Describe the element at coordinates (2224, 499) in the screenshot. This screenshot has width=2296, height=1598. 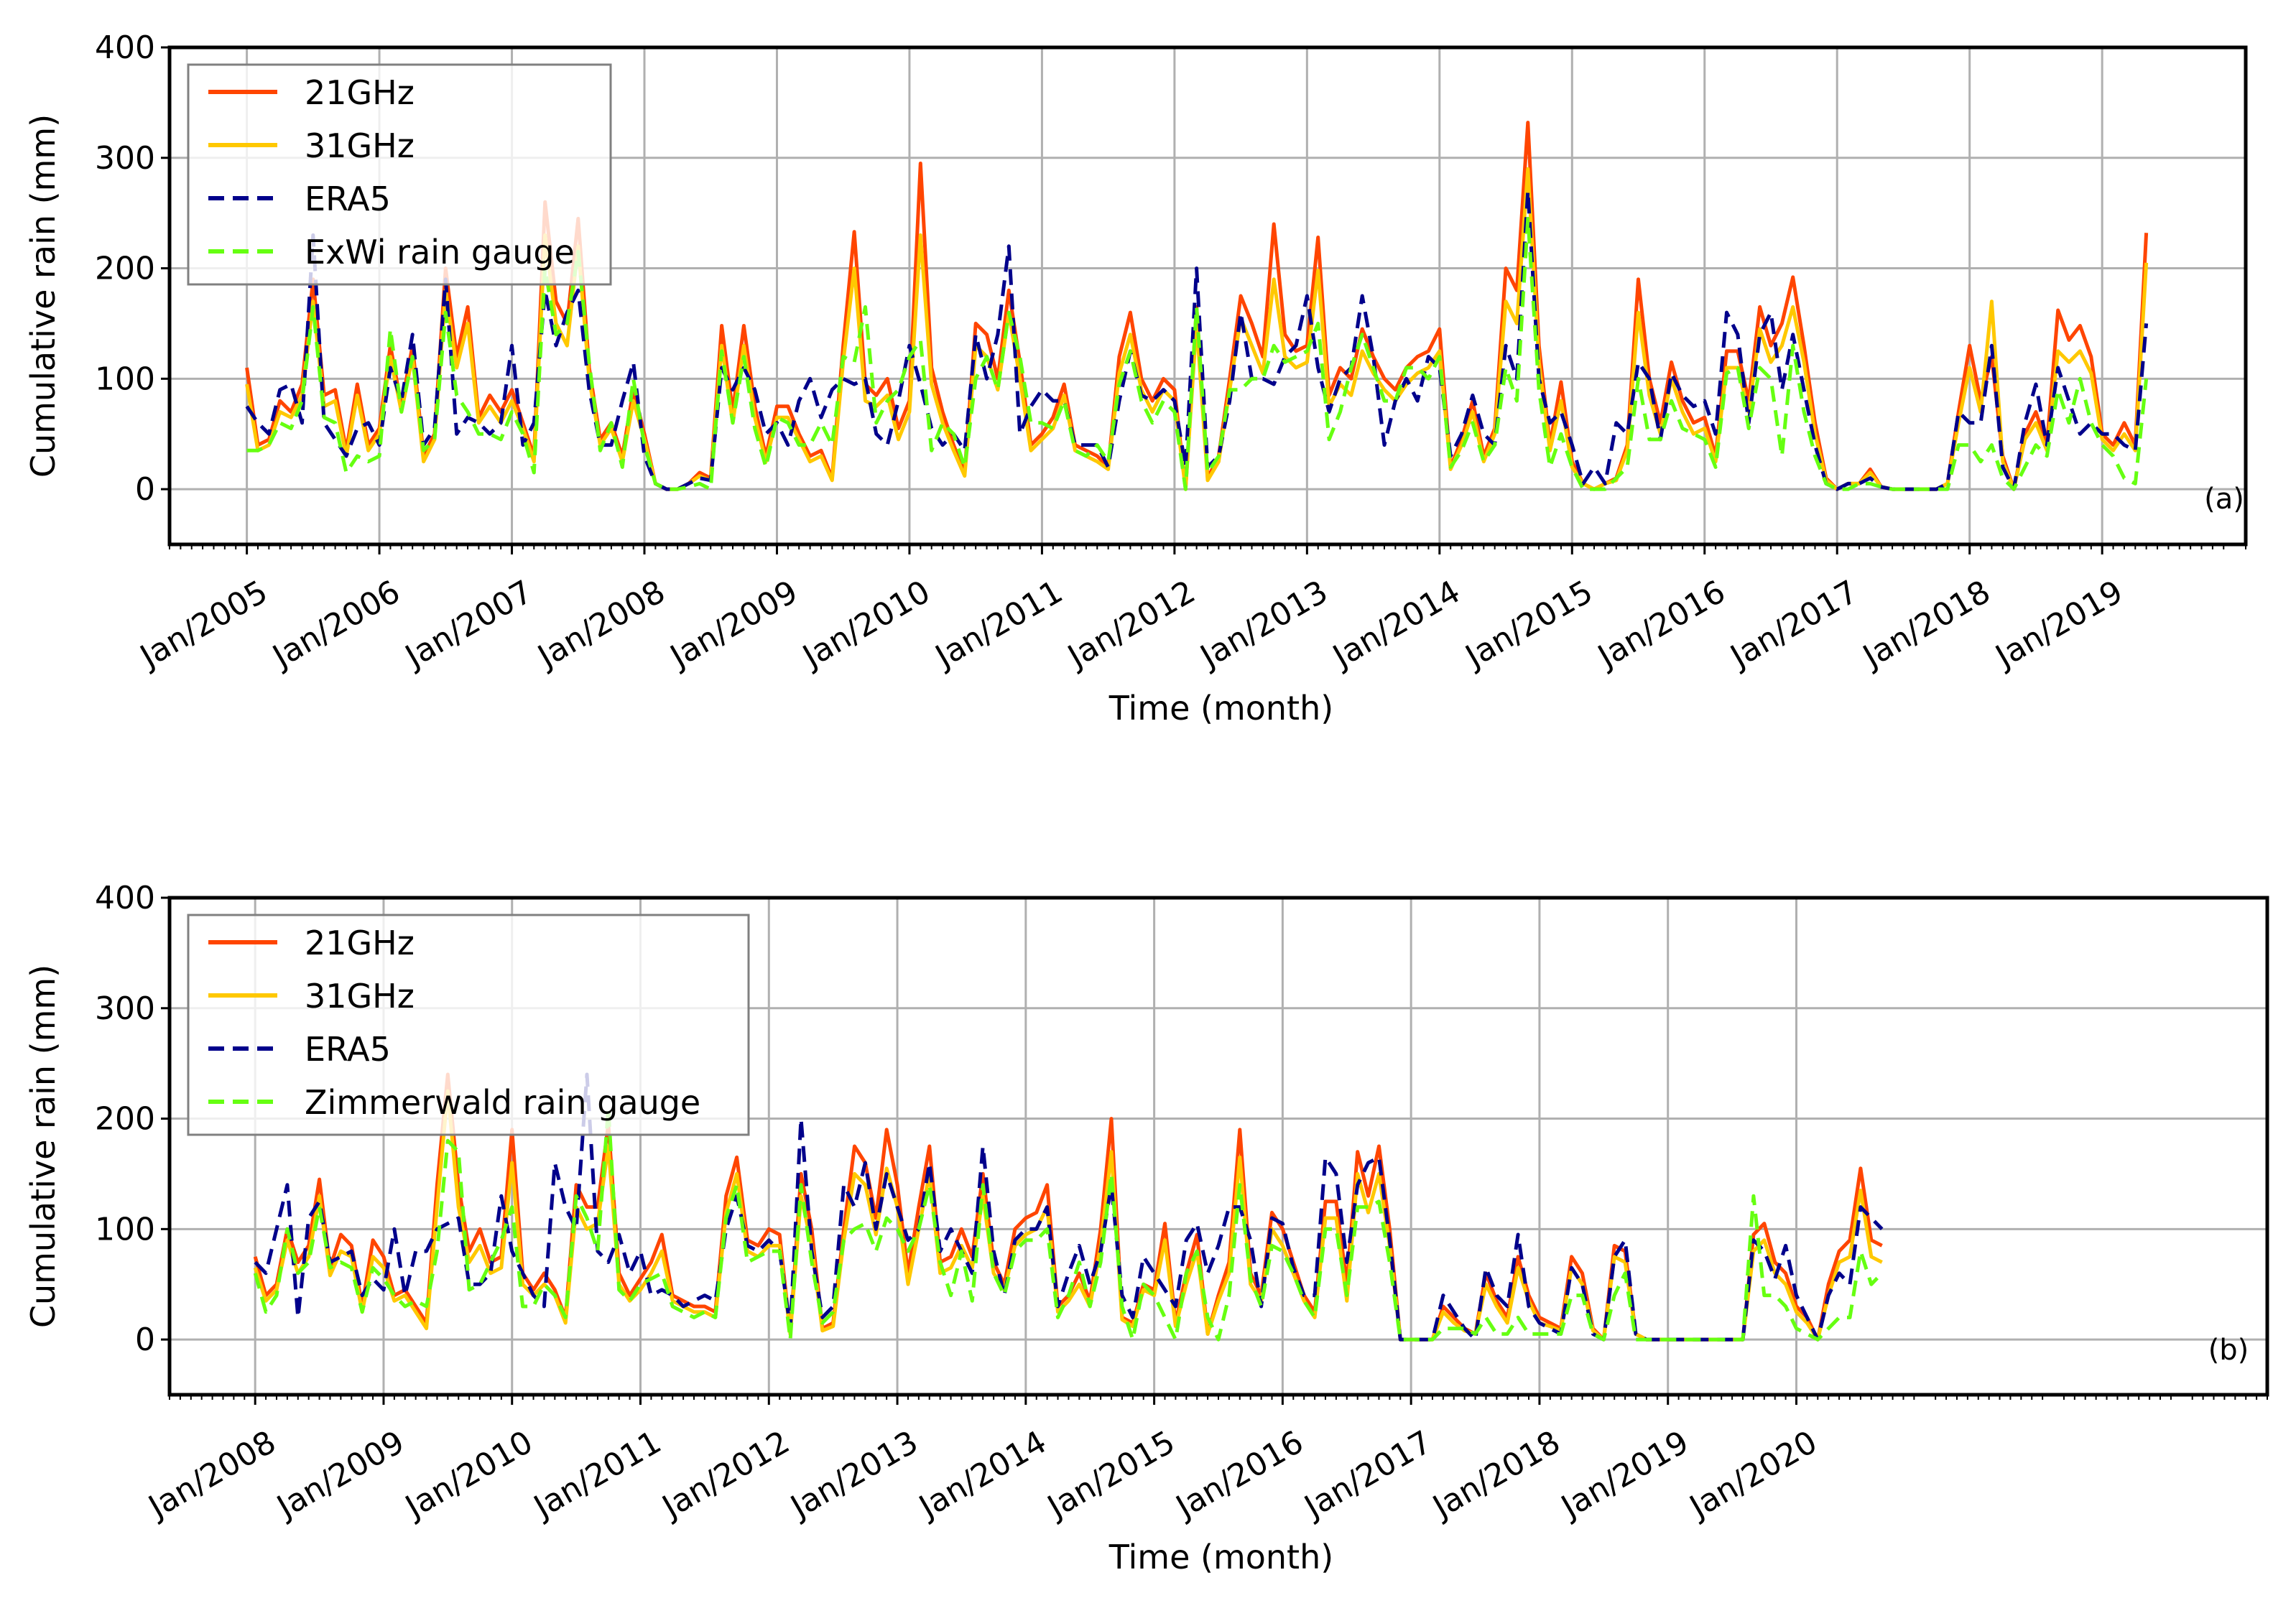
I see `panel-a-label: (a)` at that location.